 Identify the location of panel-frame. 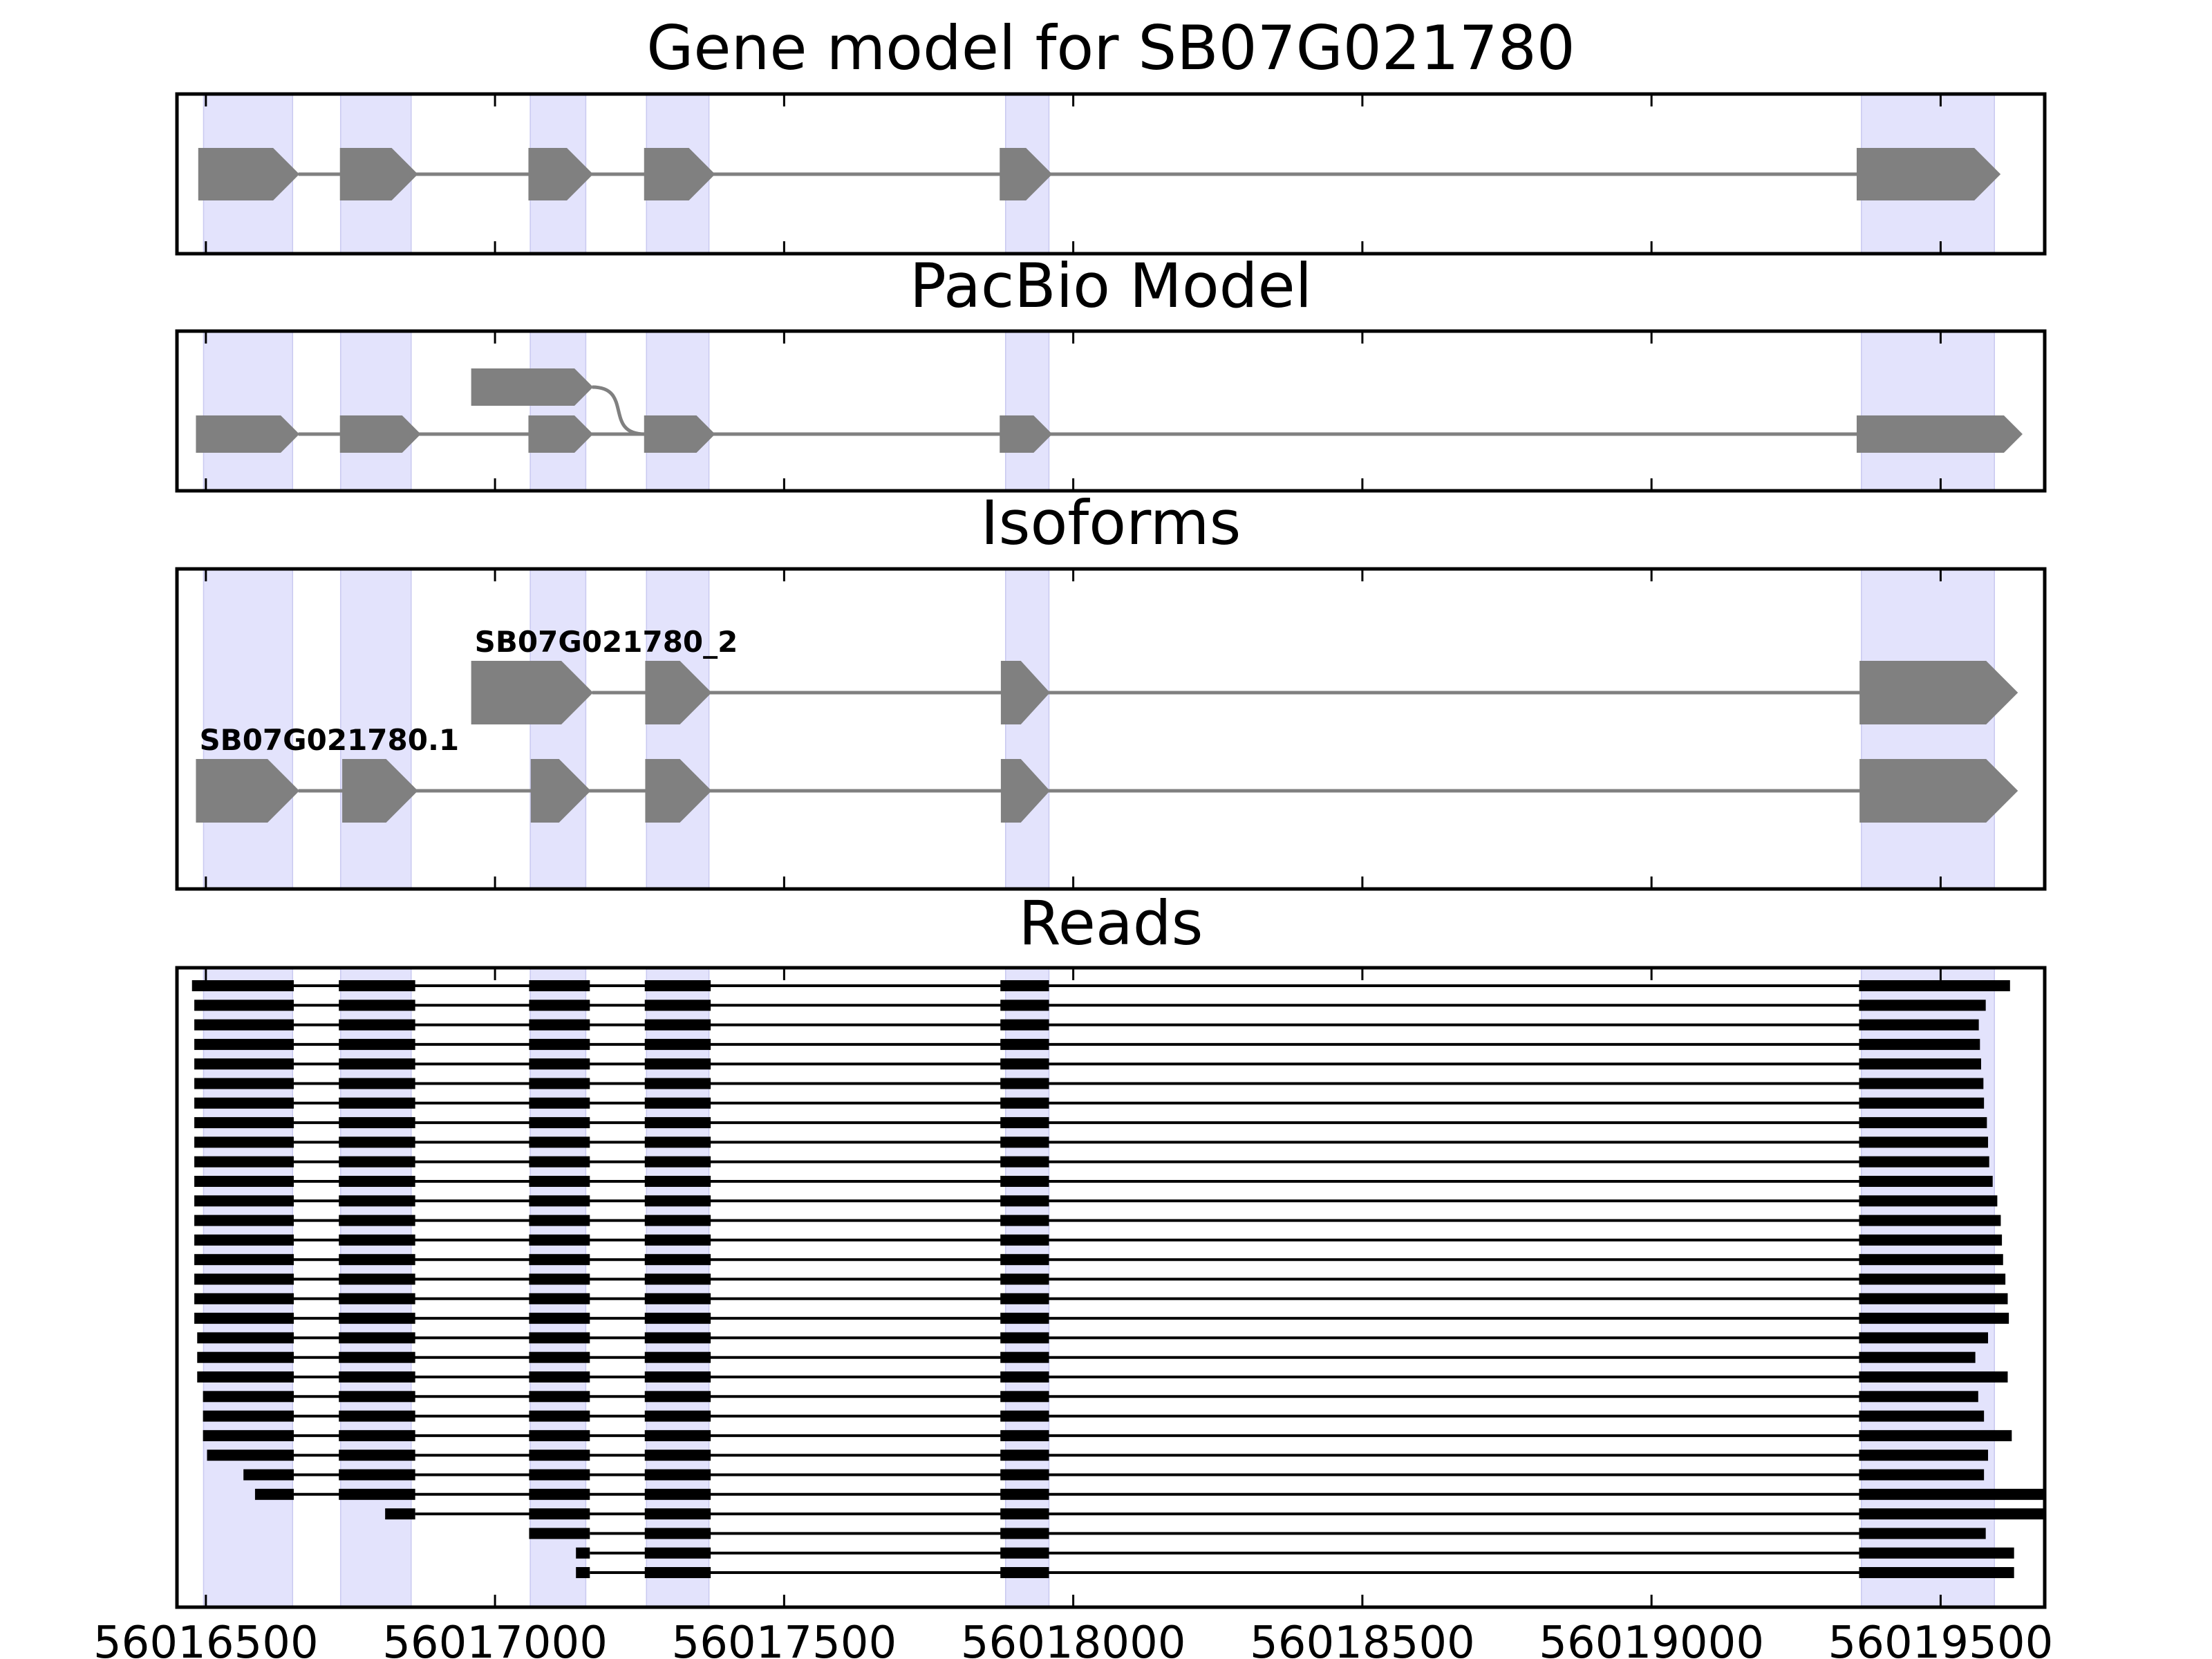
(1111, 411).